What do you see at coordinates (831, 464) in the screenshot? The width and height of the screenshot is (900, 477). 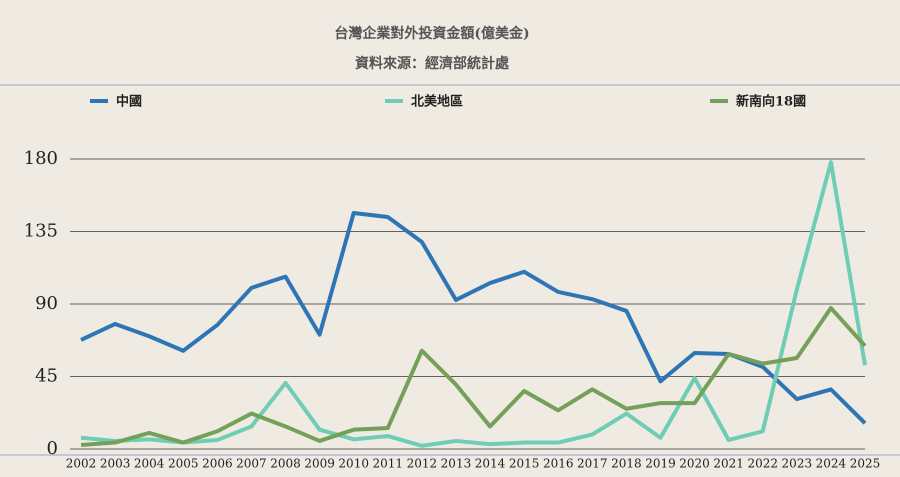 I see `x-tick-label: 2024` at bounding box center [831, 464].